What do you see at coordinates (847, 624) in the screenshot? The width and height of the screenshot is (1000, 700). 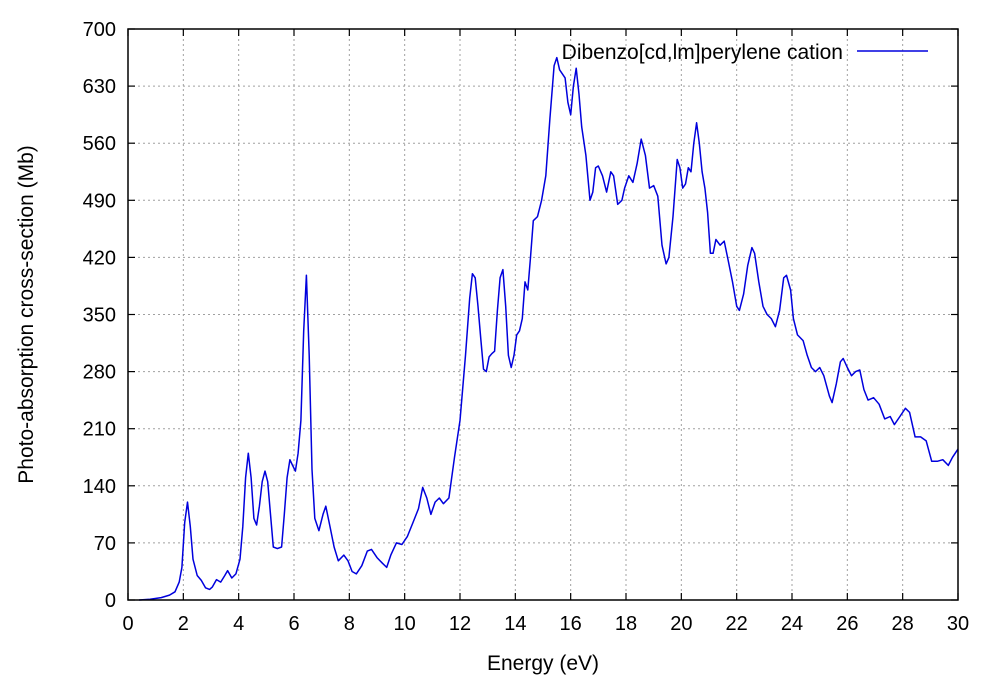 I see `x-tick-label: 26` at bounding box center [847, 624].